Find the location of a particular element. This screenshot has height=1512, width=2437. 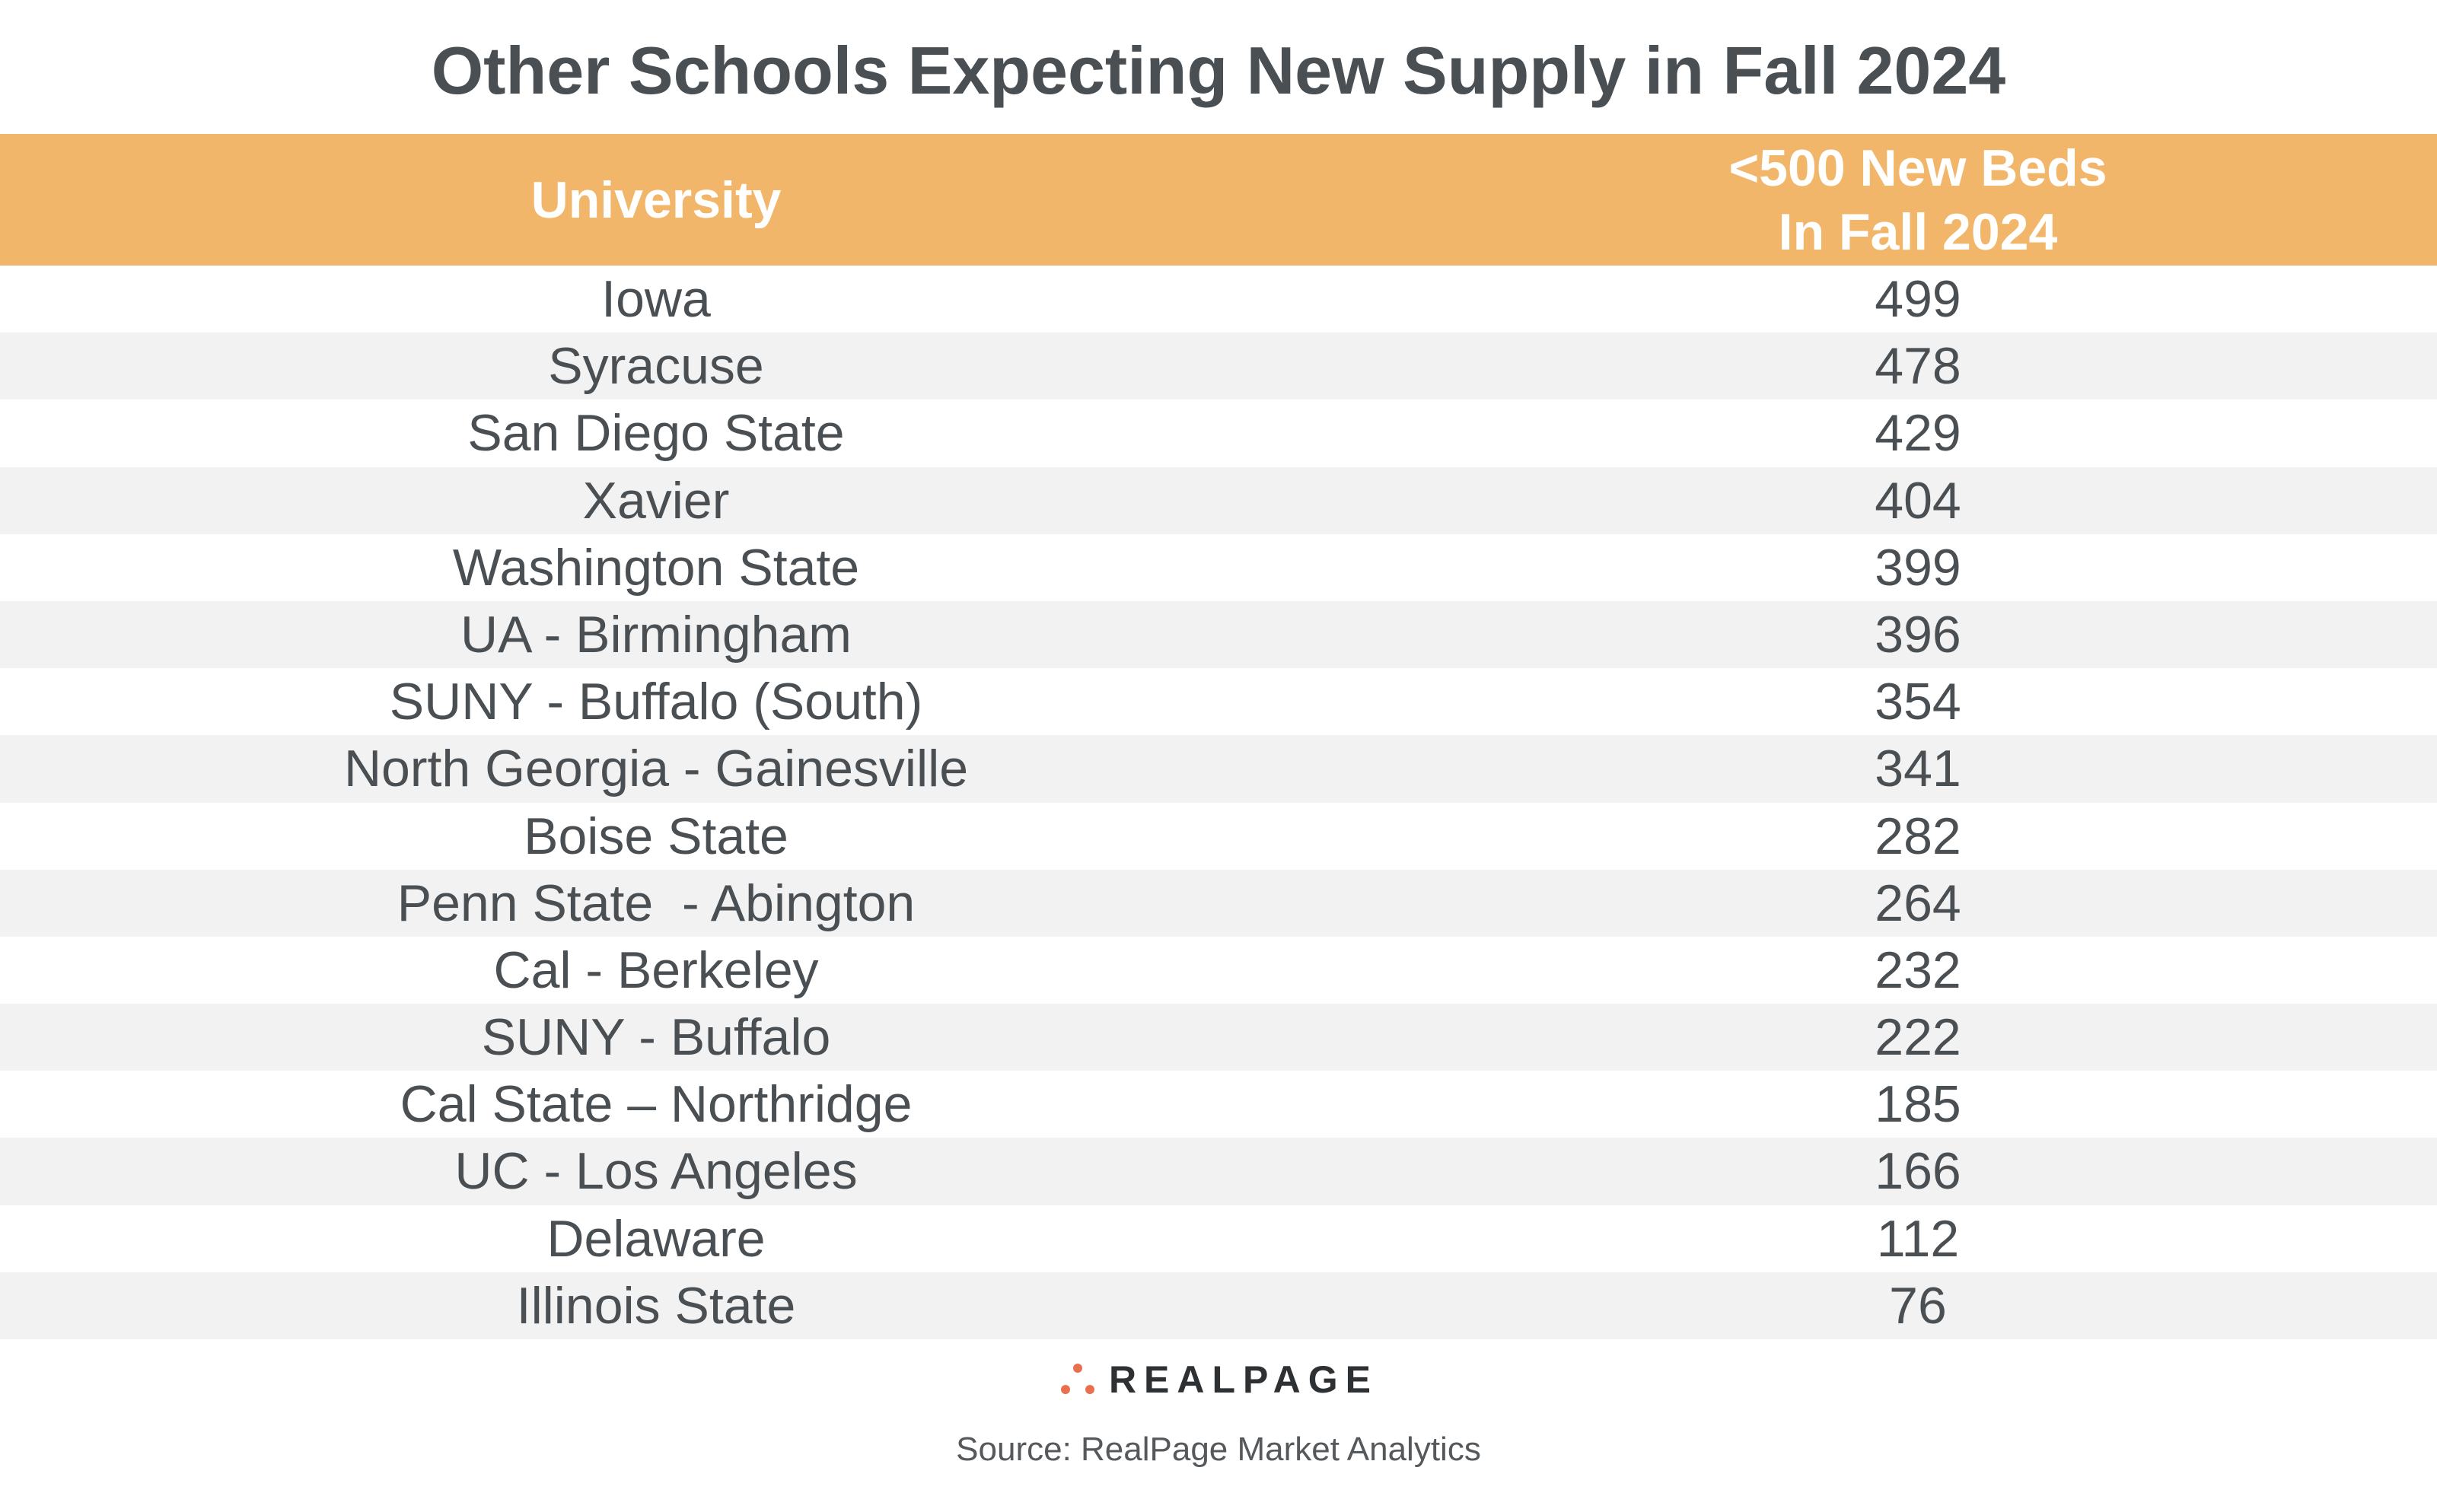

table-row: Cal - Berkeley 232 is located at coordinates (1218, 970).